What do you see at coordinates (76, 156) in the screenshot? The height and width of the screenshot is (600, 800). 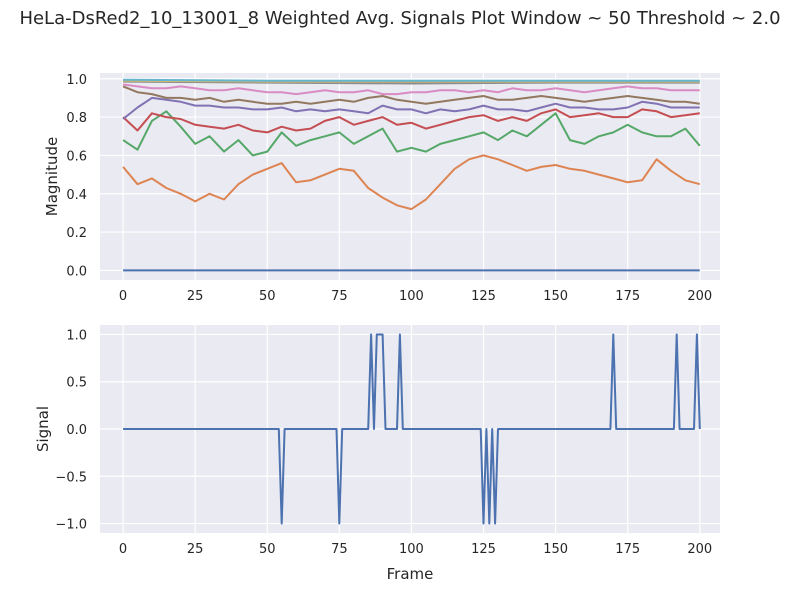 I see `magnitude-ytick-label: 0.6` at bounding box center [76, 156].